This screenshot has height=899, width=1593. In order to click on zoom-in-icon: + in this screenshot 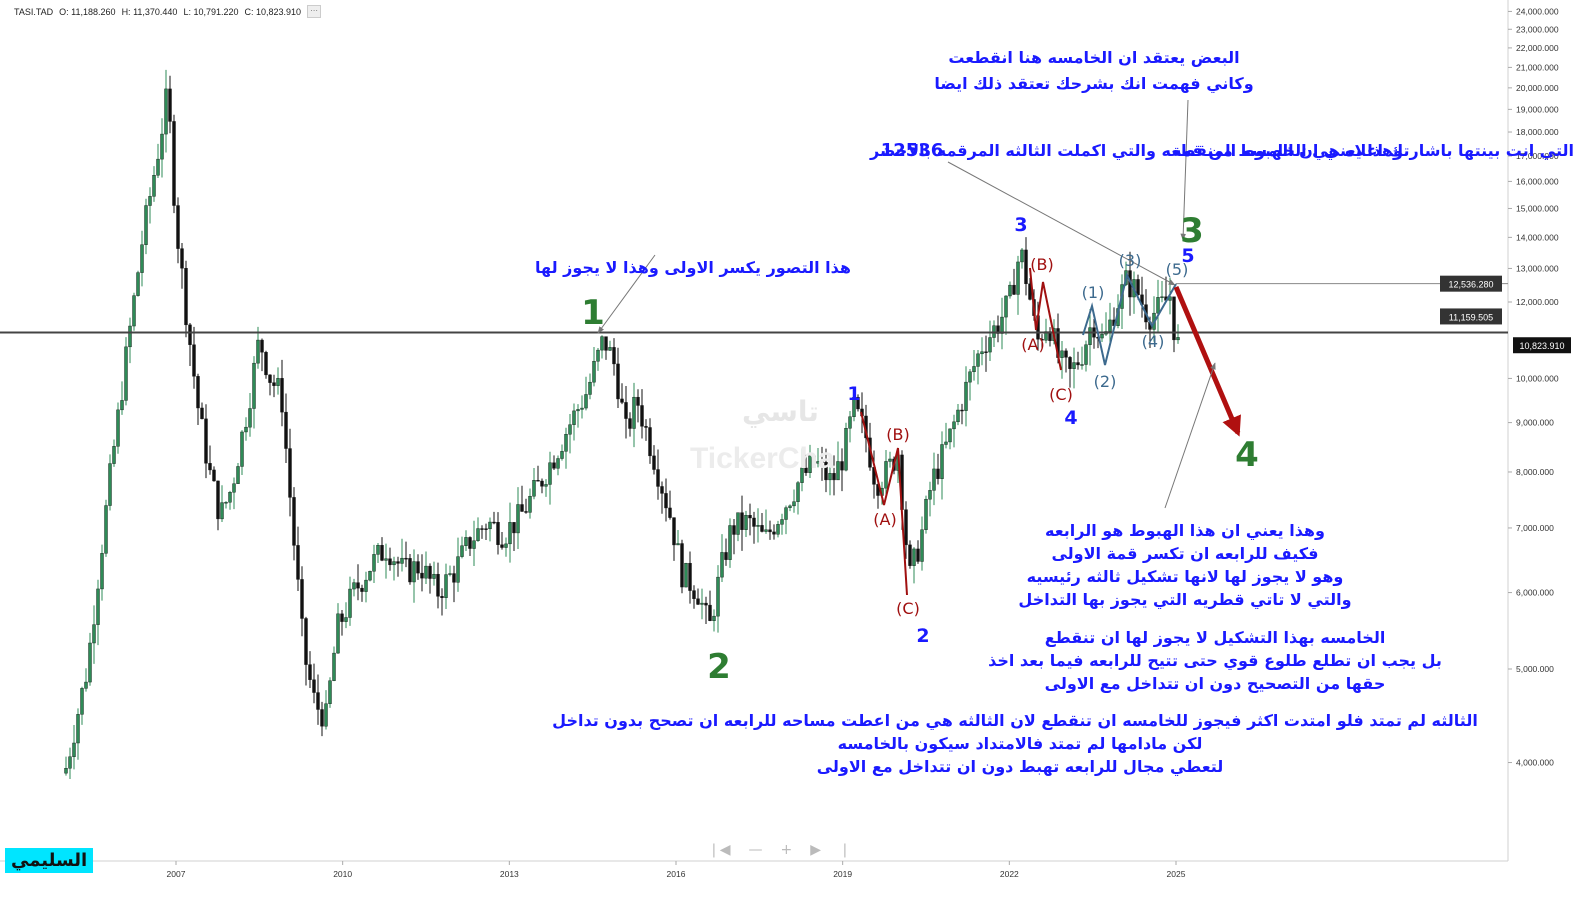, I will do `click(786, 850)`.